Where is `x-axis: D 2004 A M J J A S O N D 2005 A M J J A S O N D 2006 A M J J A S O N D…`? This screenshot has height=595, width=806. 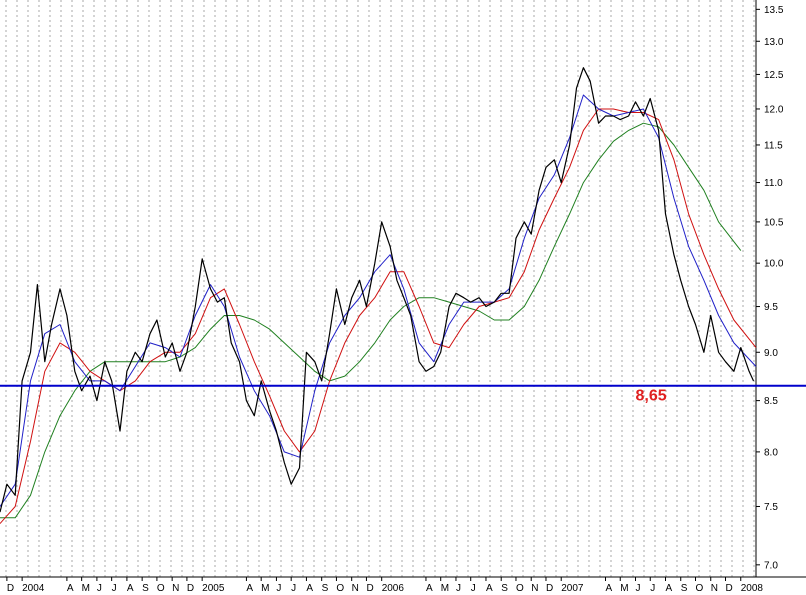
x-axis: D 2004 A M J J A S O N D 2005 A M J J A S O N D 2006 A M J J A S O N D… is located at coordinates (385, 585).